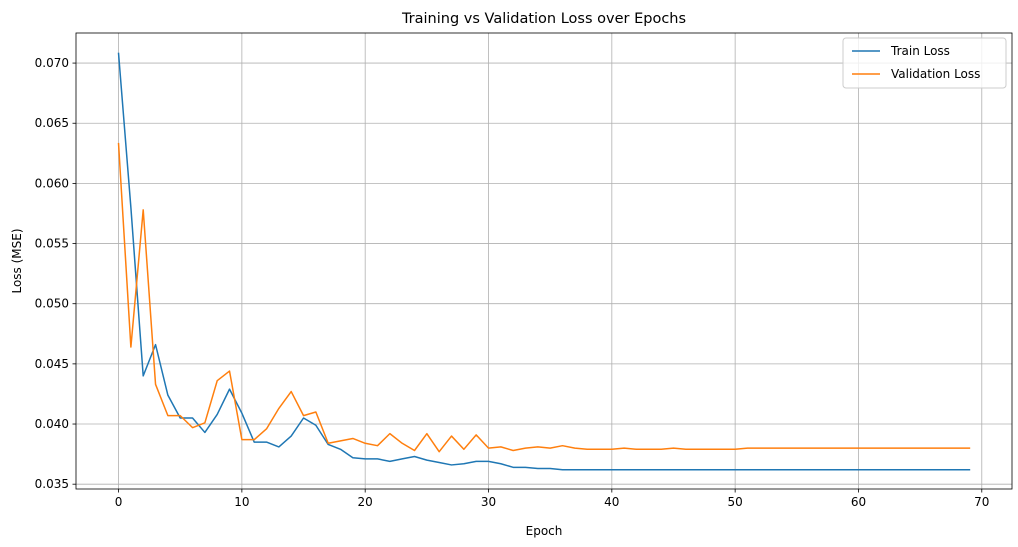 This screenshot has height=547, width=1018. What do you see at coordinates (935, 74) in the screenshot?
I see `legend-label-validation-loss: Validation Loss` at bounding box center [935, 74].